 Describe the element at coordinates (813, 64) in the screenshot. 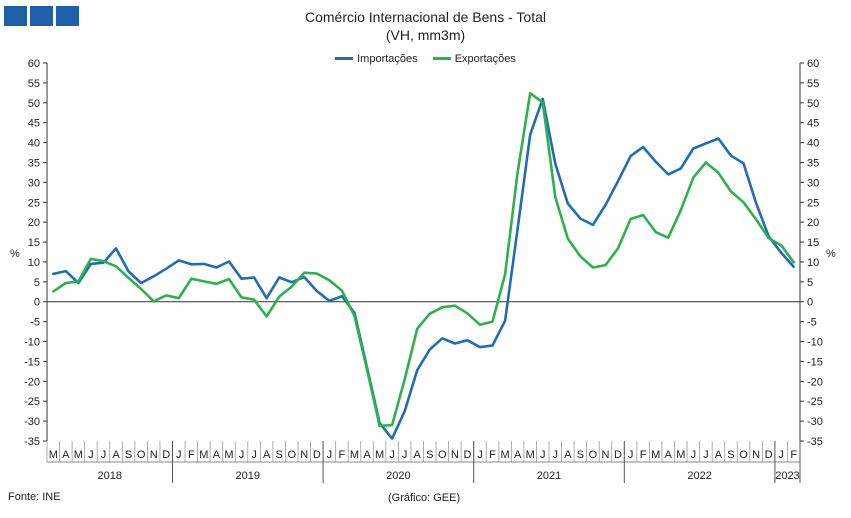

I see `y-tick-label-right: 60` at that location.